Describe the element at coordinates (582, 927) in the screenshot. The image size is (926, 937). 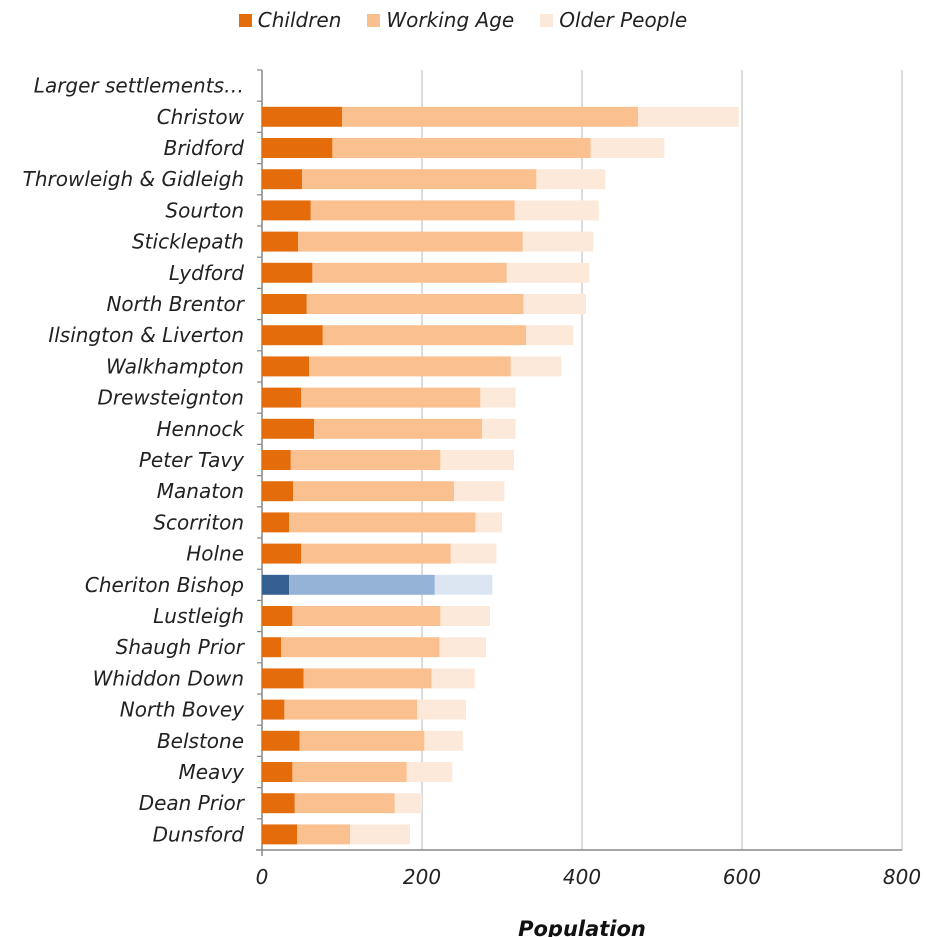
I see `x-axis-title: Population` at that location.